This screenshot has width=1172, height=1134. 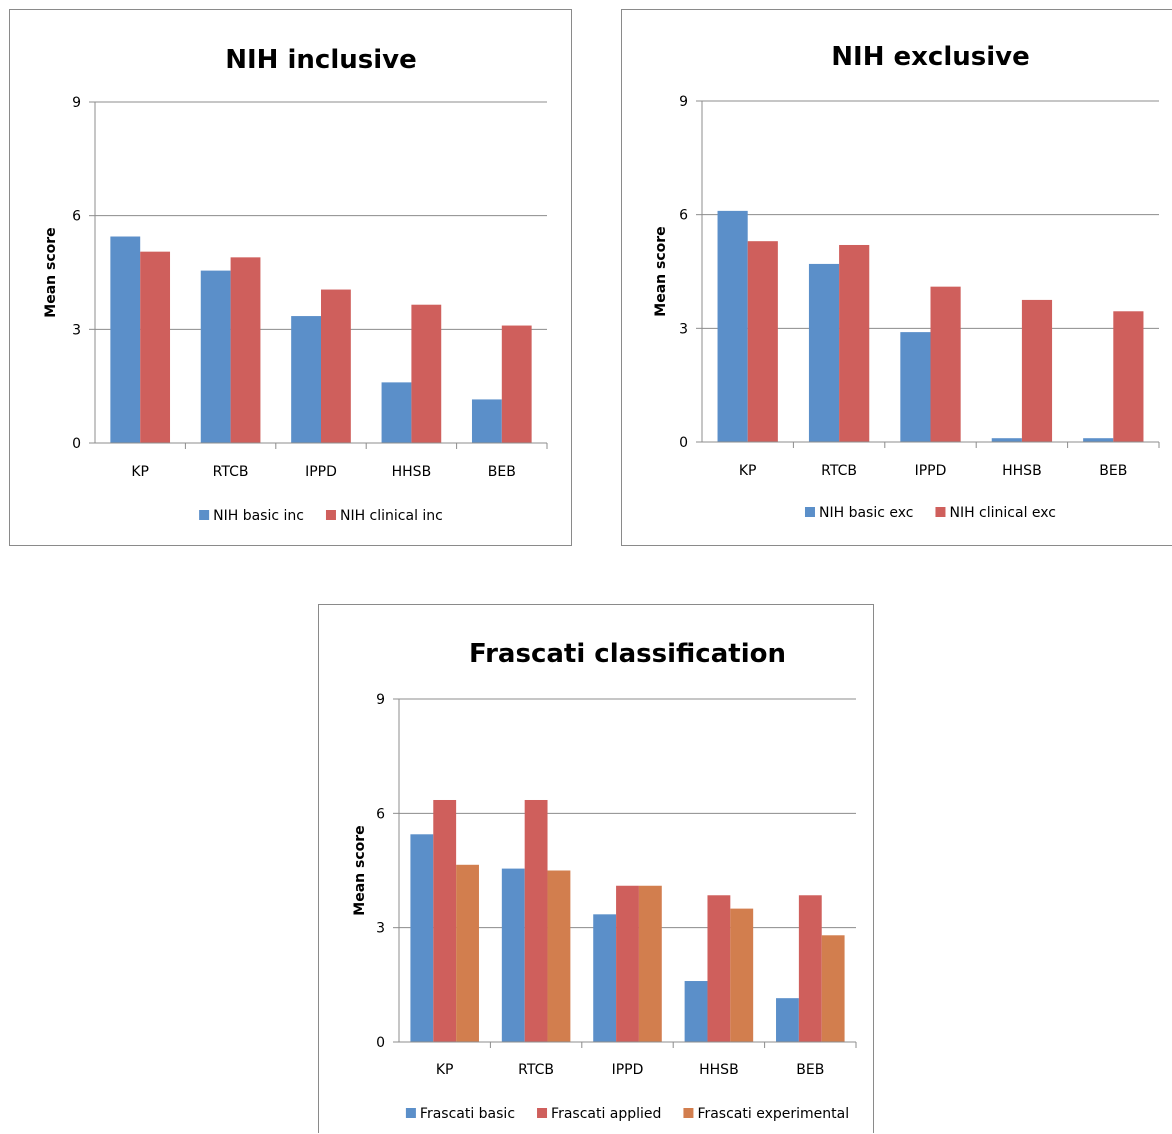 I want to click on bar-nih-basic-exc-ippd, so click(x=915, y=387).